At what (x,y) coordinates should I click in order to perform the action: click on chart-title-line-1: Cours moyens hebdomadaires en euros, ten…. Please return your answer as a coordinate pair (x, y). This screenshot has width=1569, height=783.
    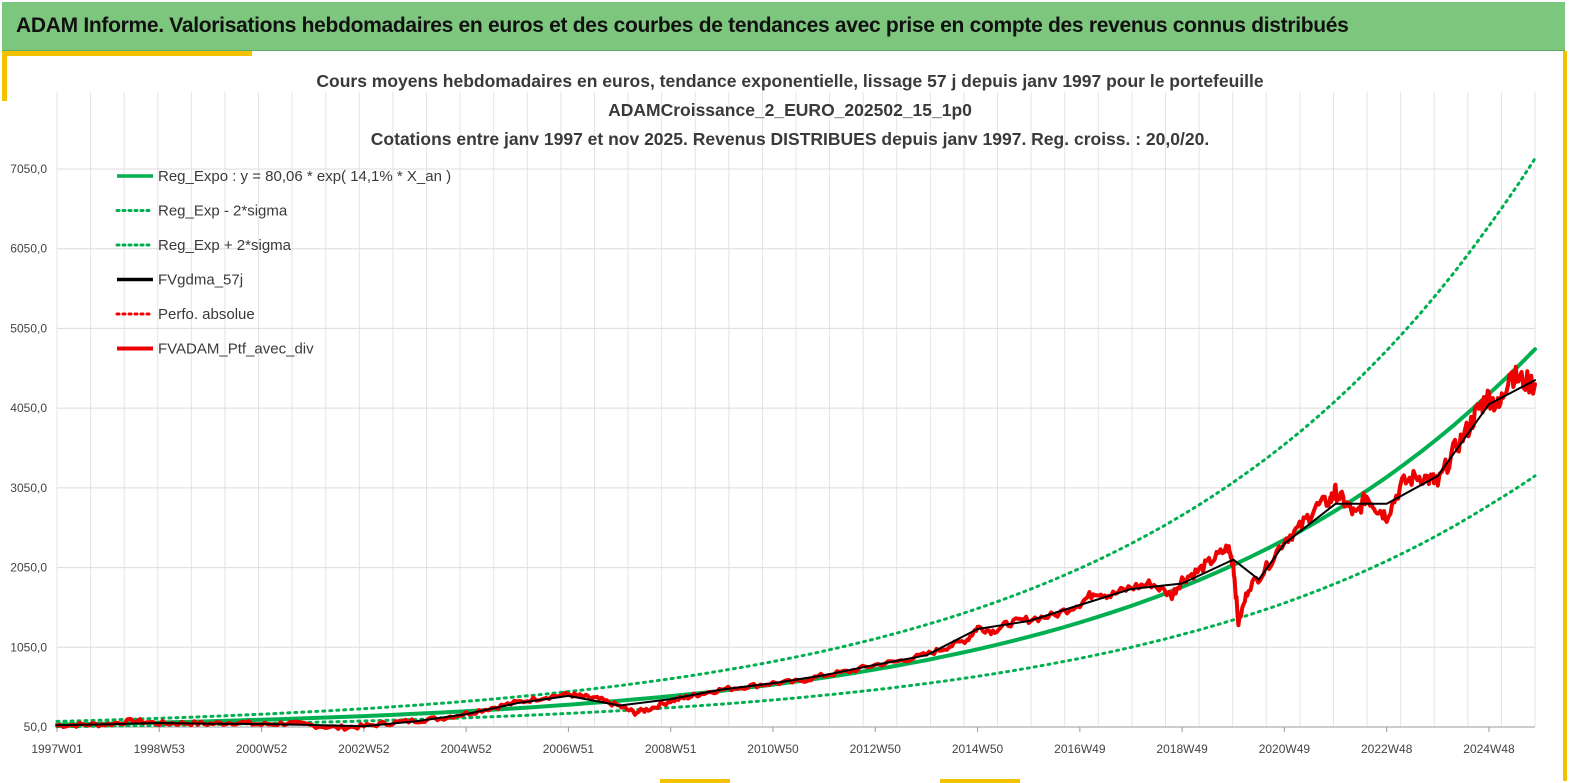
    Looking at the image, I should click on (790, 81).